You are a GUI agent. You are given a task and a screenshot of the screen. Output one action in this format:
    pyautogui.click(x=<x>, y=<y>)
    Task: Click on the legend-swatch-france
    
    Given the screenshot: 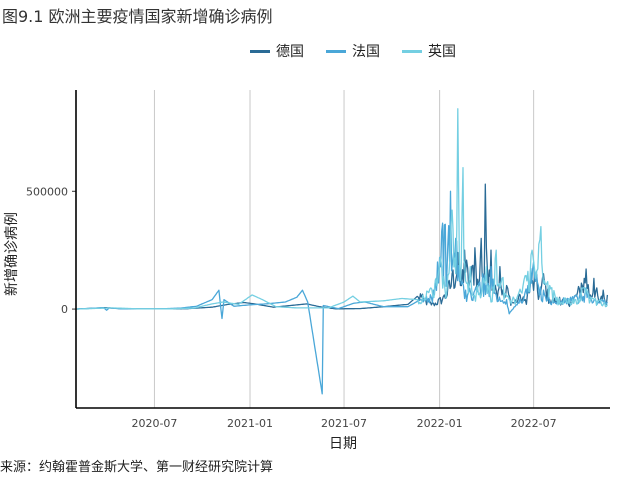 What is the action you would take?
    pyautogui.click(x=336, y=51)
    